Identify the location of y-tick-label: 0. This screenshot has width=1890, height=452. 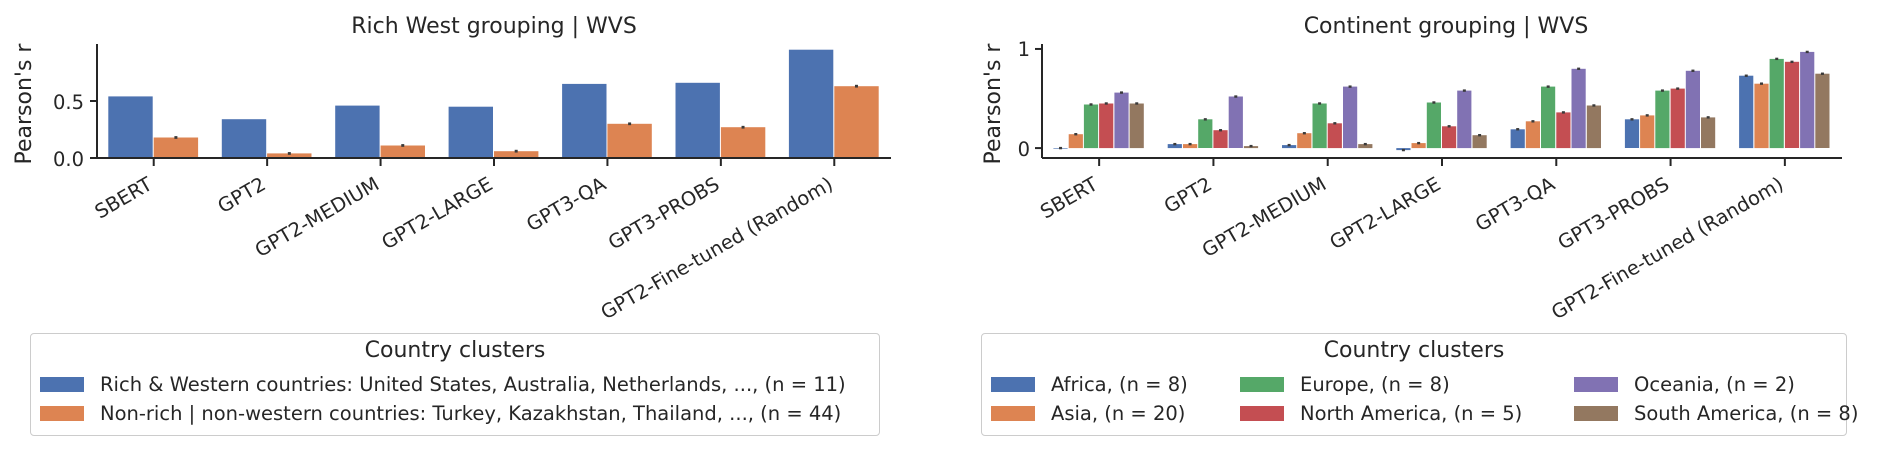
(1024, 149).